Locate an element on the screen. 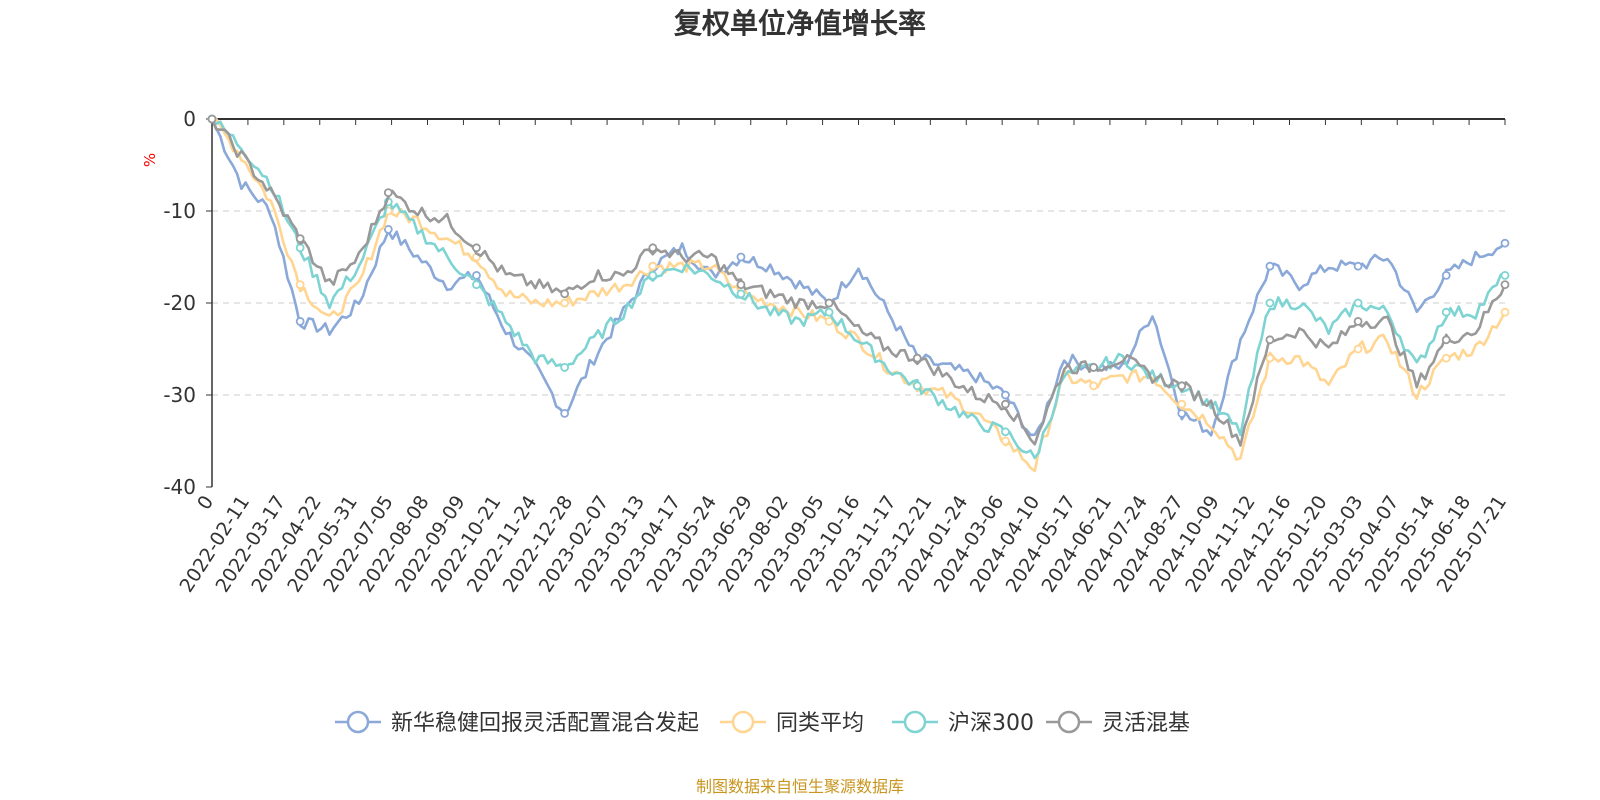 The width and height of the screenshot is (1600, 800). legend-item-2: 沪深300 is located at coordinates (963, 723).